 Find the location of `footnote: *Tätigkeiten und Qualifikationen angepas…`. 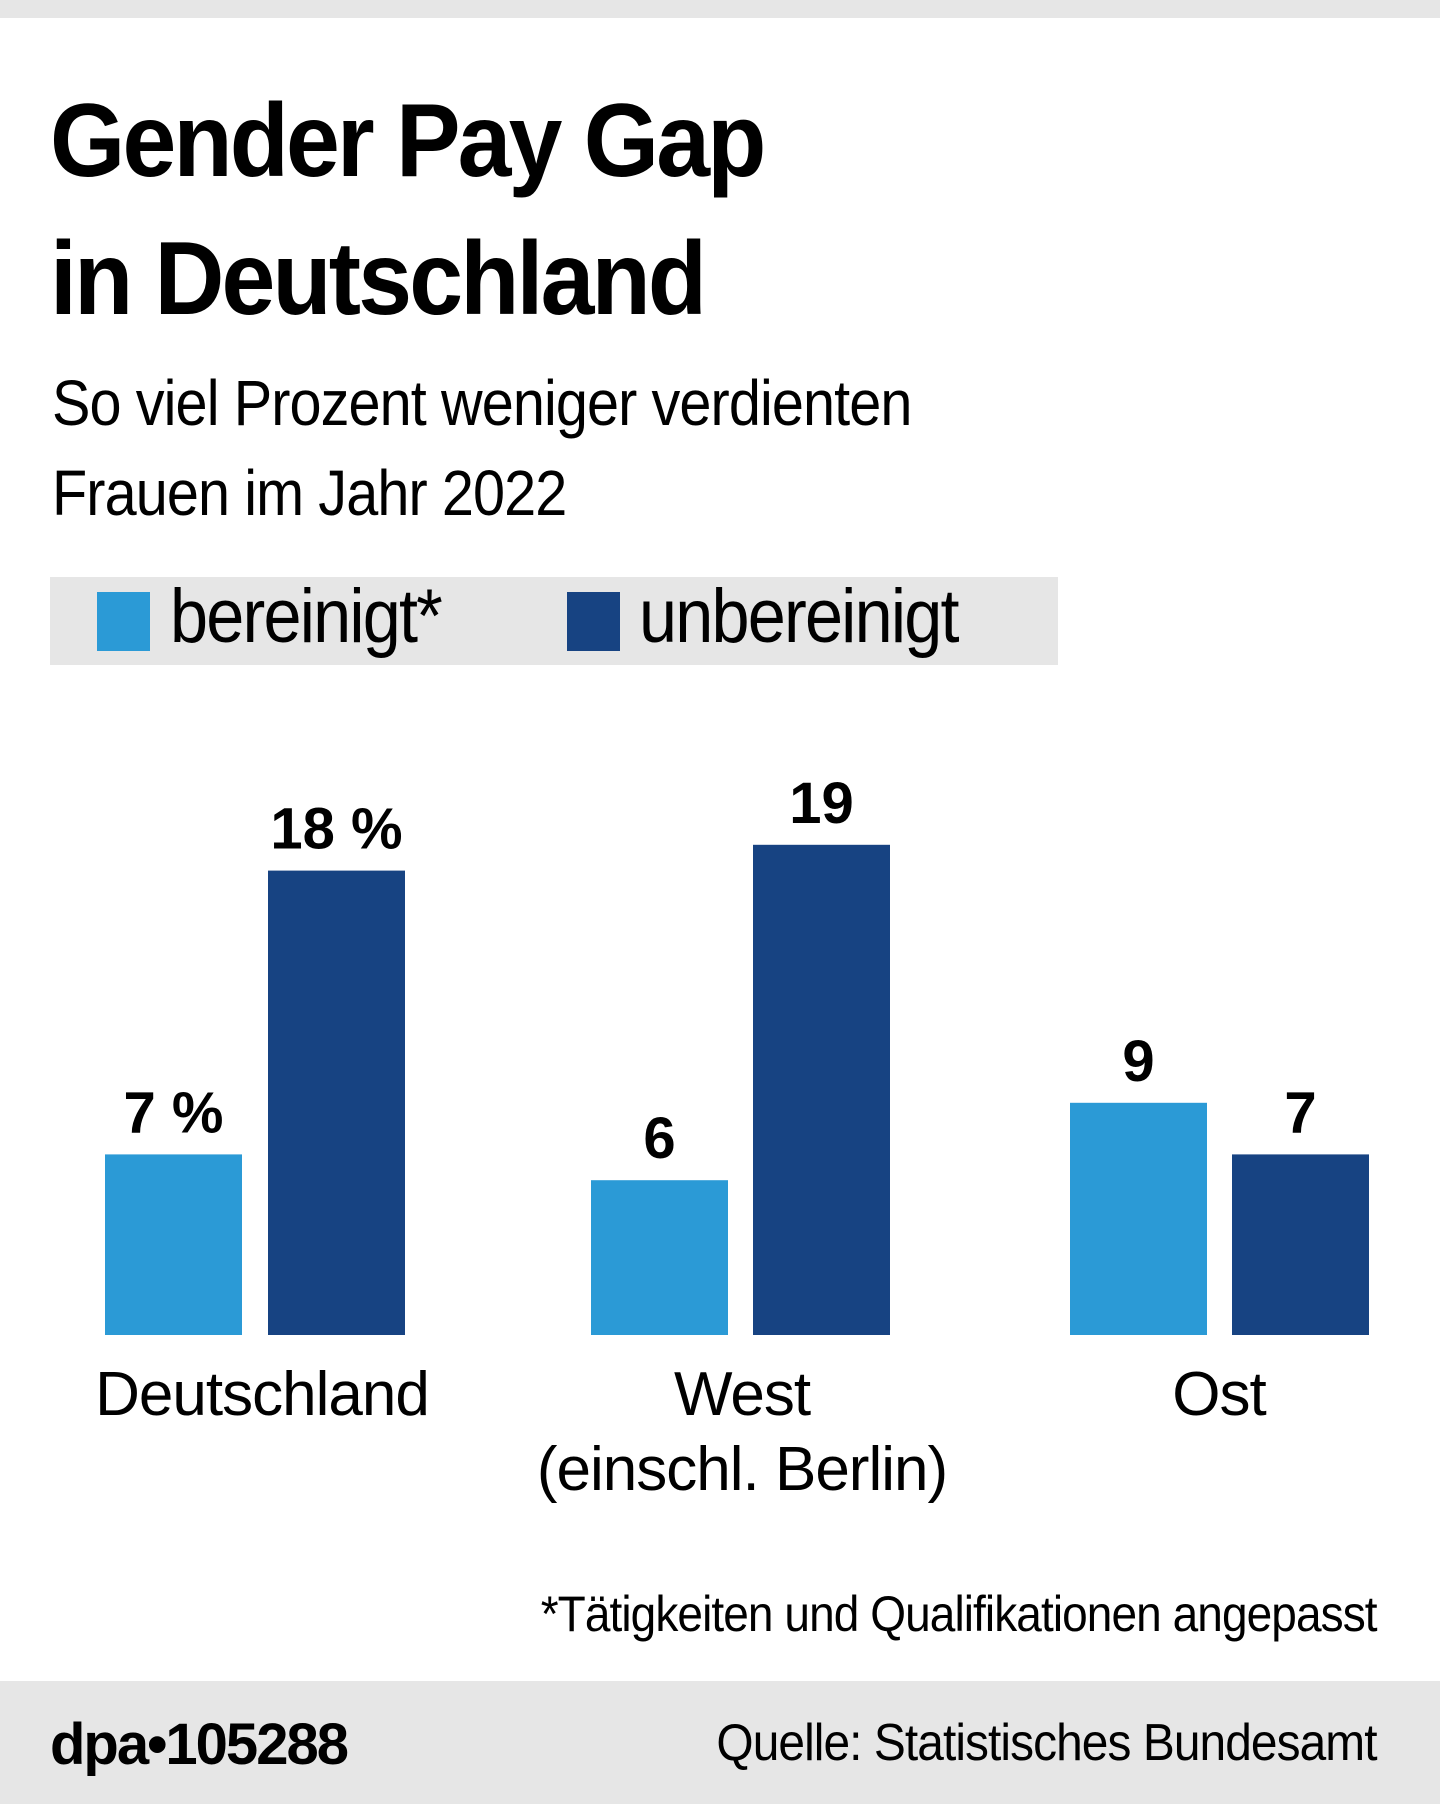

footnote: *Tätigkeiten und Qualifikationen angepas… is located at coordinates (959, 1614).